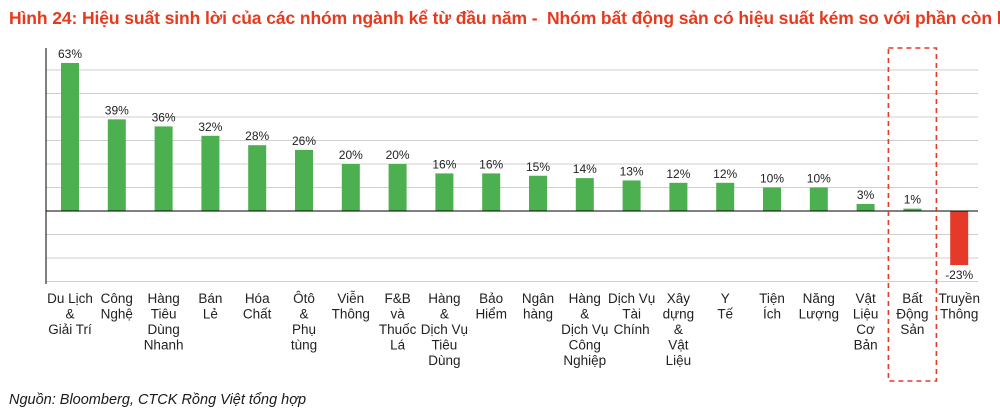  Describe the element at coordinates (70, 314) in the screenshot. I see `category-label: Du Lịch & Giải Trí` at that location.